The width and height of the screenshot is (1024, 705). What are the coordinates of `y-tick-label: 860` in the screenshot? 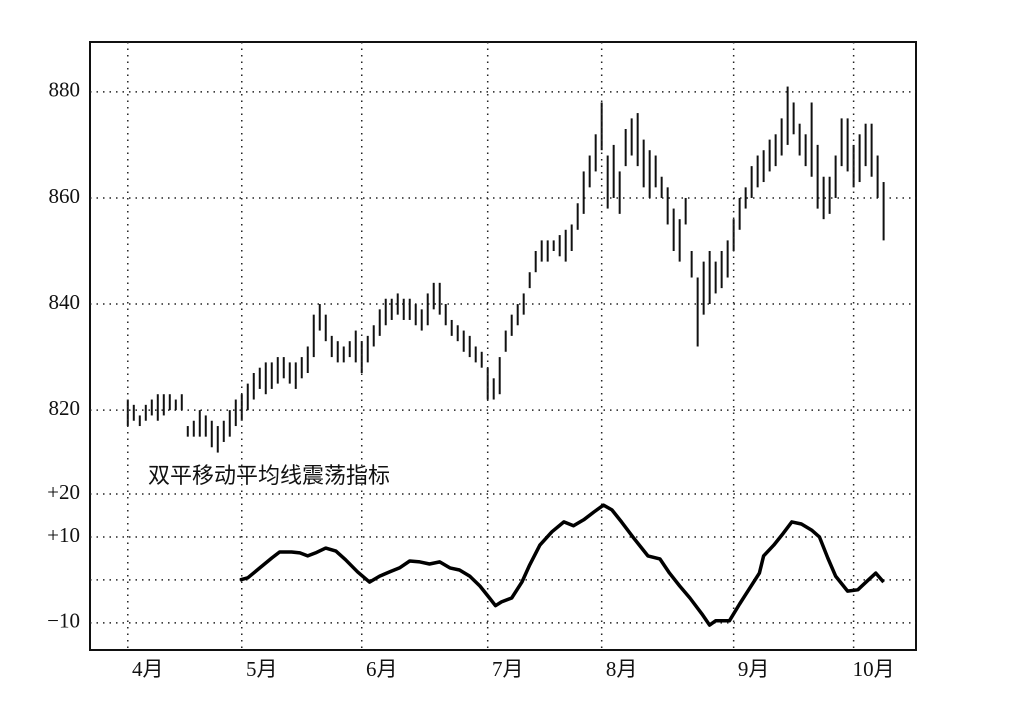 It's located at (65, 196).